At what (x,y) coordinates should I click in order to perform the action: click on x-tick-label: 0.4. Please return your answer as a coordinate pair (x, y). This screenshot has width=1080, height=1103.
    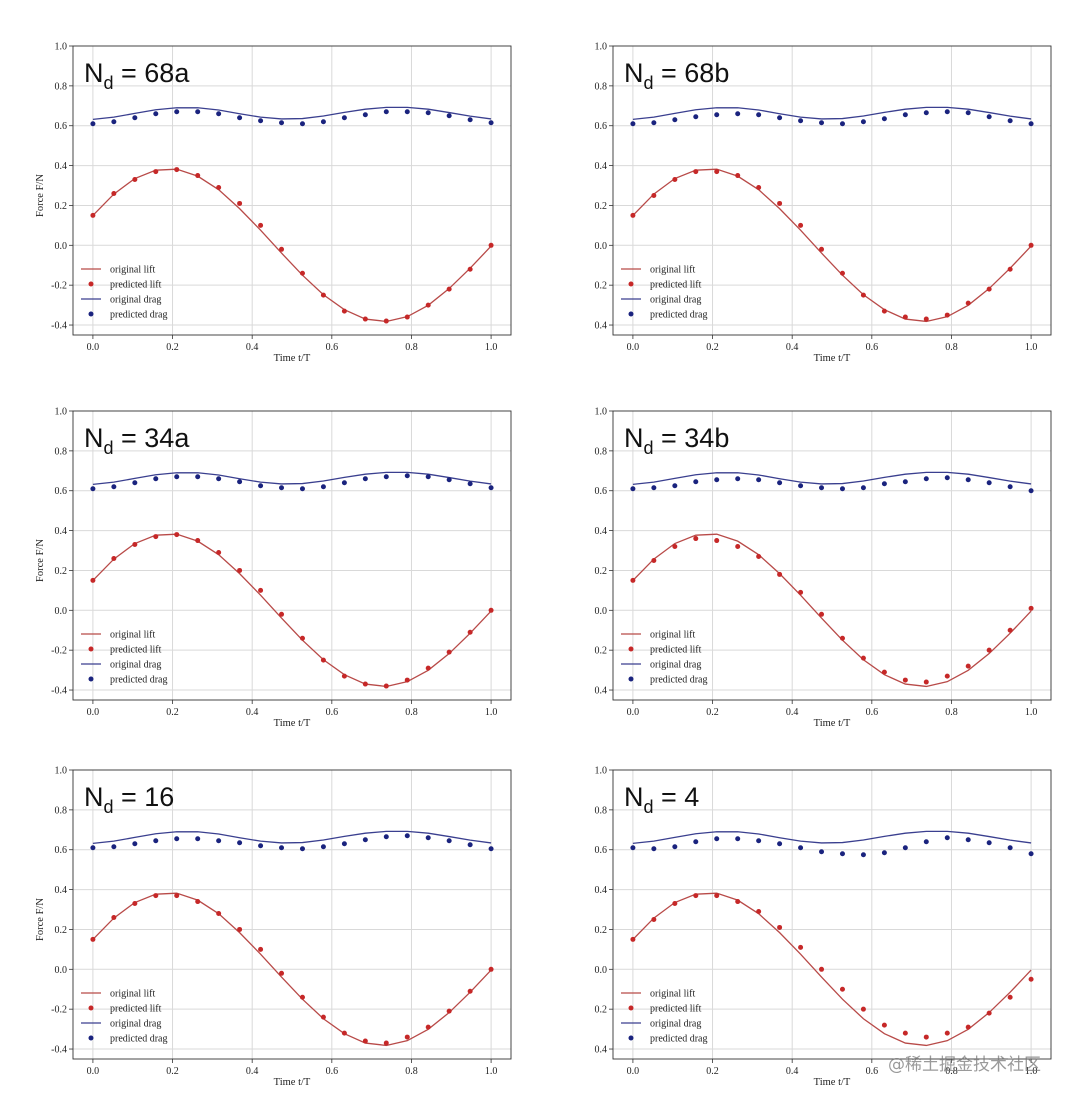
    Looking at the image, I should click on (792, 1071).